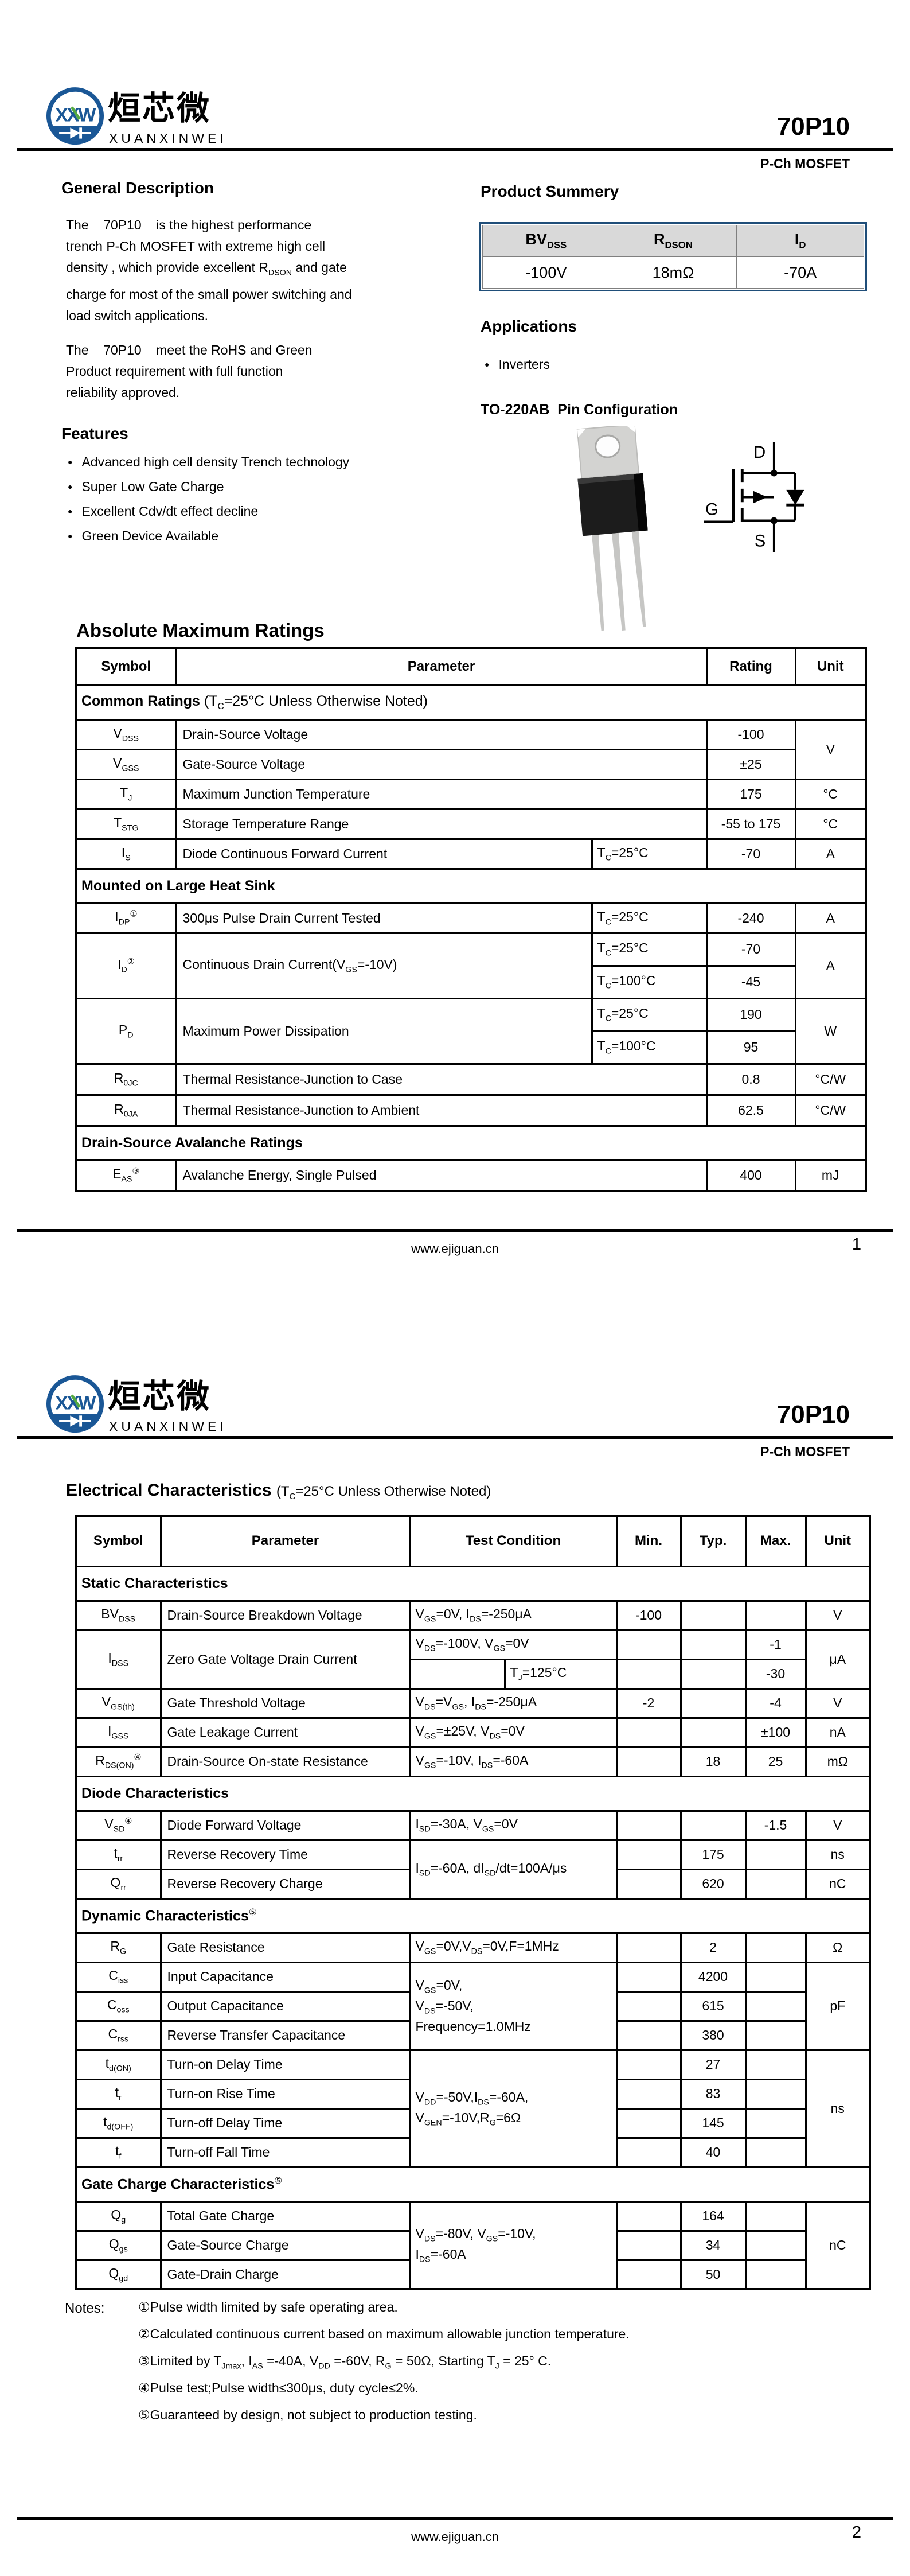 The height and width of the screenshot is (2576, 910). What do you see at coordinates (830, 1079) in the screenshot?
I see `unit-cell: °C/W` at bounding box center [830, 1079].